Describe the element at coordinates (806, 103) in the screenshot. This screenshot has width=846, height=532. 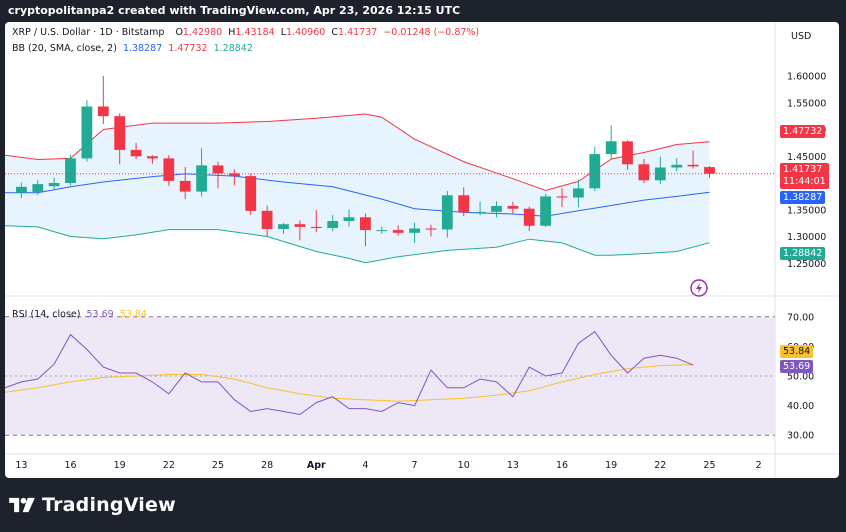
I see `price-tick-label: 1.55000` at that location.